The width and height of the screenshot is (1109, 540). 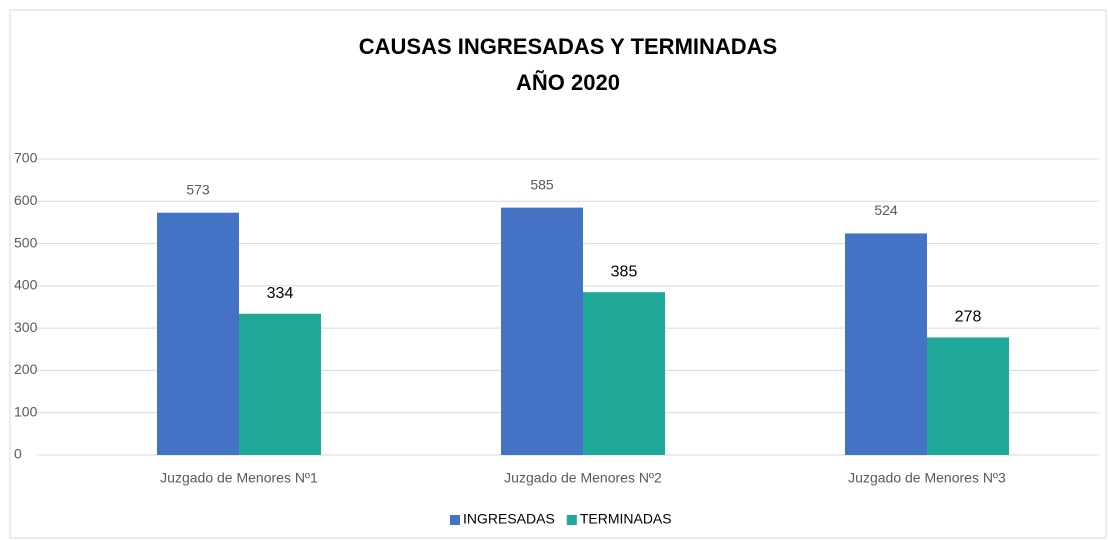 I want to click on x-tick-label: Juzgado de Menores Nº1, so click(x=239, y=478).